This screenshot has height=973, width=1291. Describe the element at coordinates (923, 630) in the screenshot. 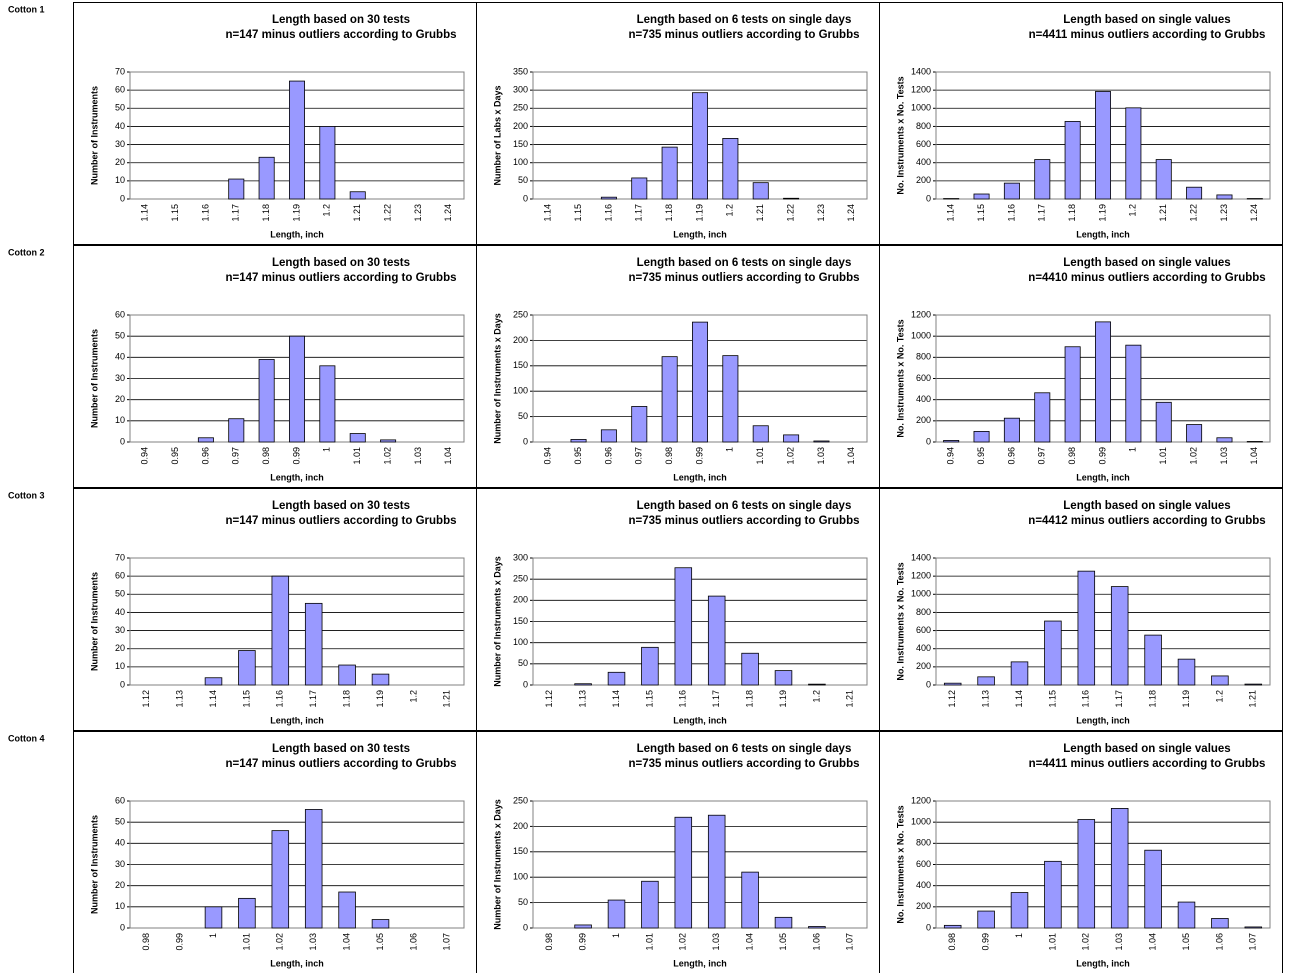

I see `y-tick-label: 600` at that location.